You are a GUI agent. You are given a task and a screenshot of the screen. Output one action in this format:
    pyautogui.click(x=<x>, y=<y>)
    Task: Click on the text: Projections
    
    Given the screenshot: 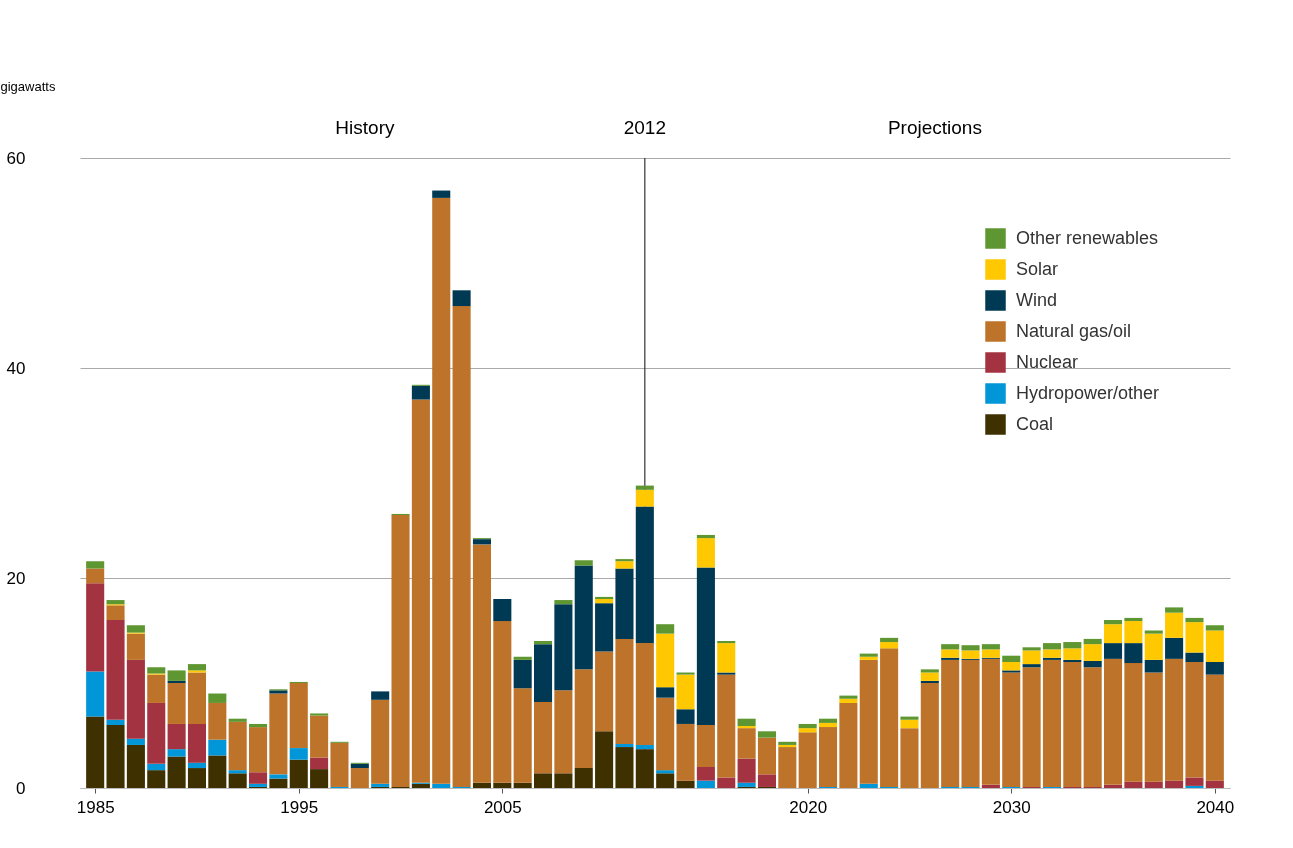 What is the action you would take?
    pyautogui.click(x=934, y=127)
    